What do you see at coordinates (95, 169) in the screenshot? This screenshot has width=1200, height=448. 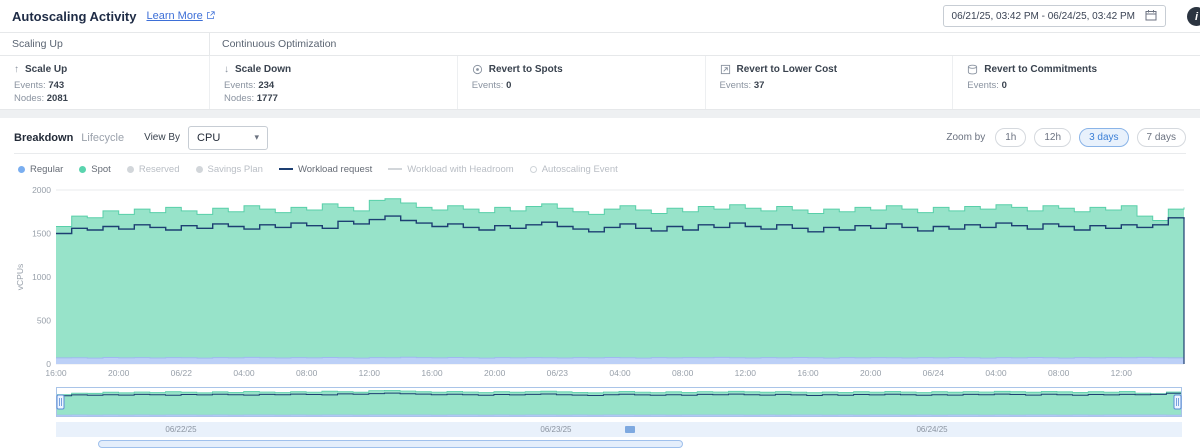 I see `legend-item-spot: Spot` at bounding box center [95, 169].